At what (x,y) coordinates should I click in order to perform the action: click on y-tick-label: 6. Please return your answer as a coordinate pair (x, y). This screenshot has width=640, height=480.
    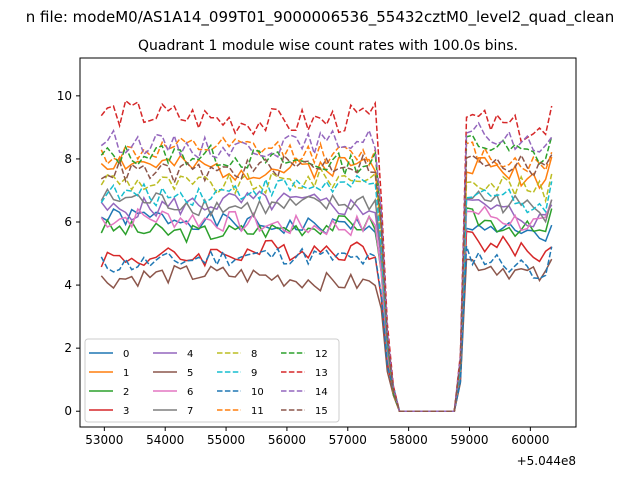
    Looking at the image, I should click on (68, 222).